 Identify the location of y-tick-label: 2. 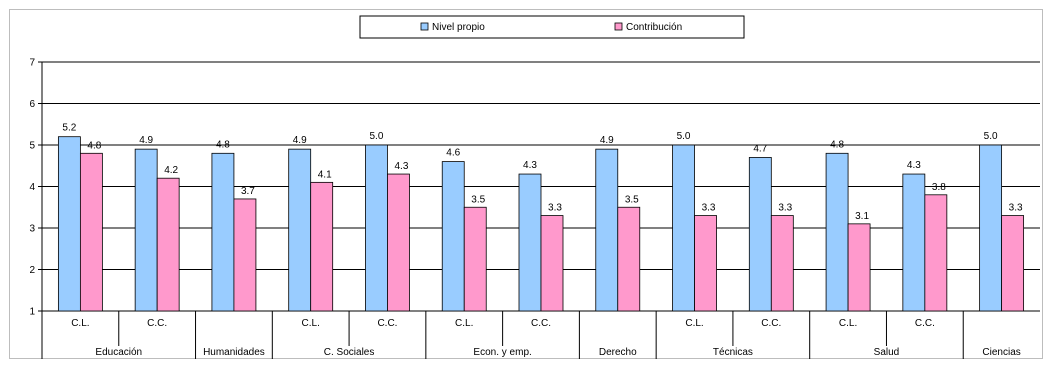
(32, 270).